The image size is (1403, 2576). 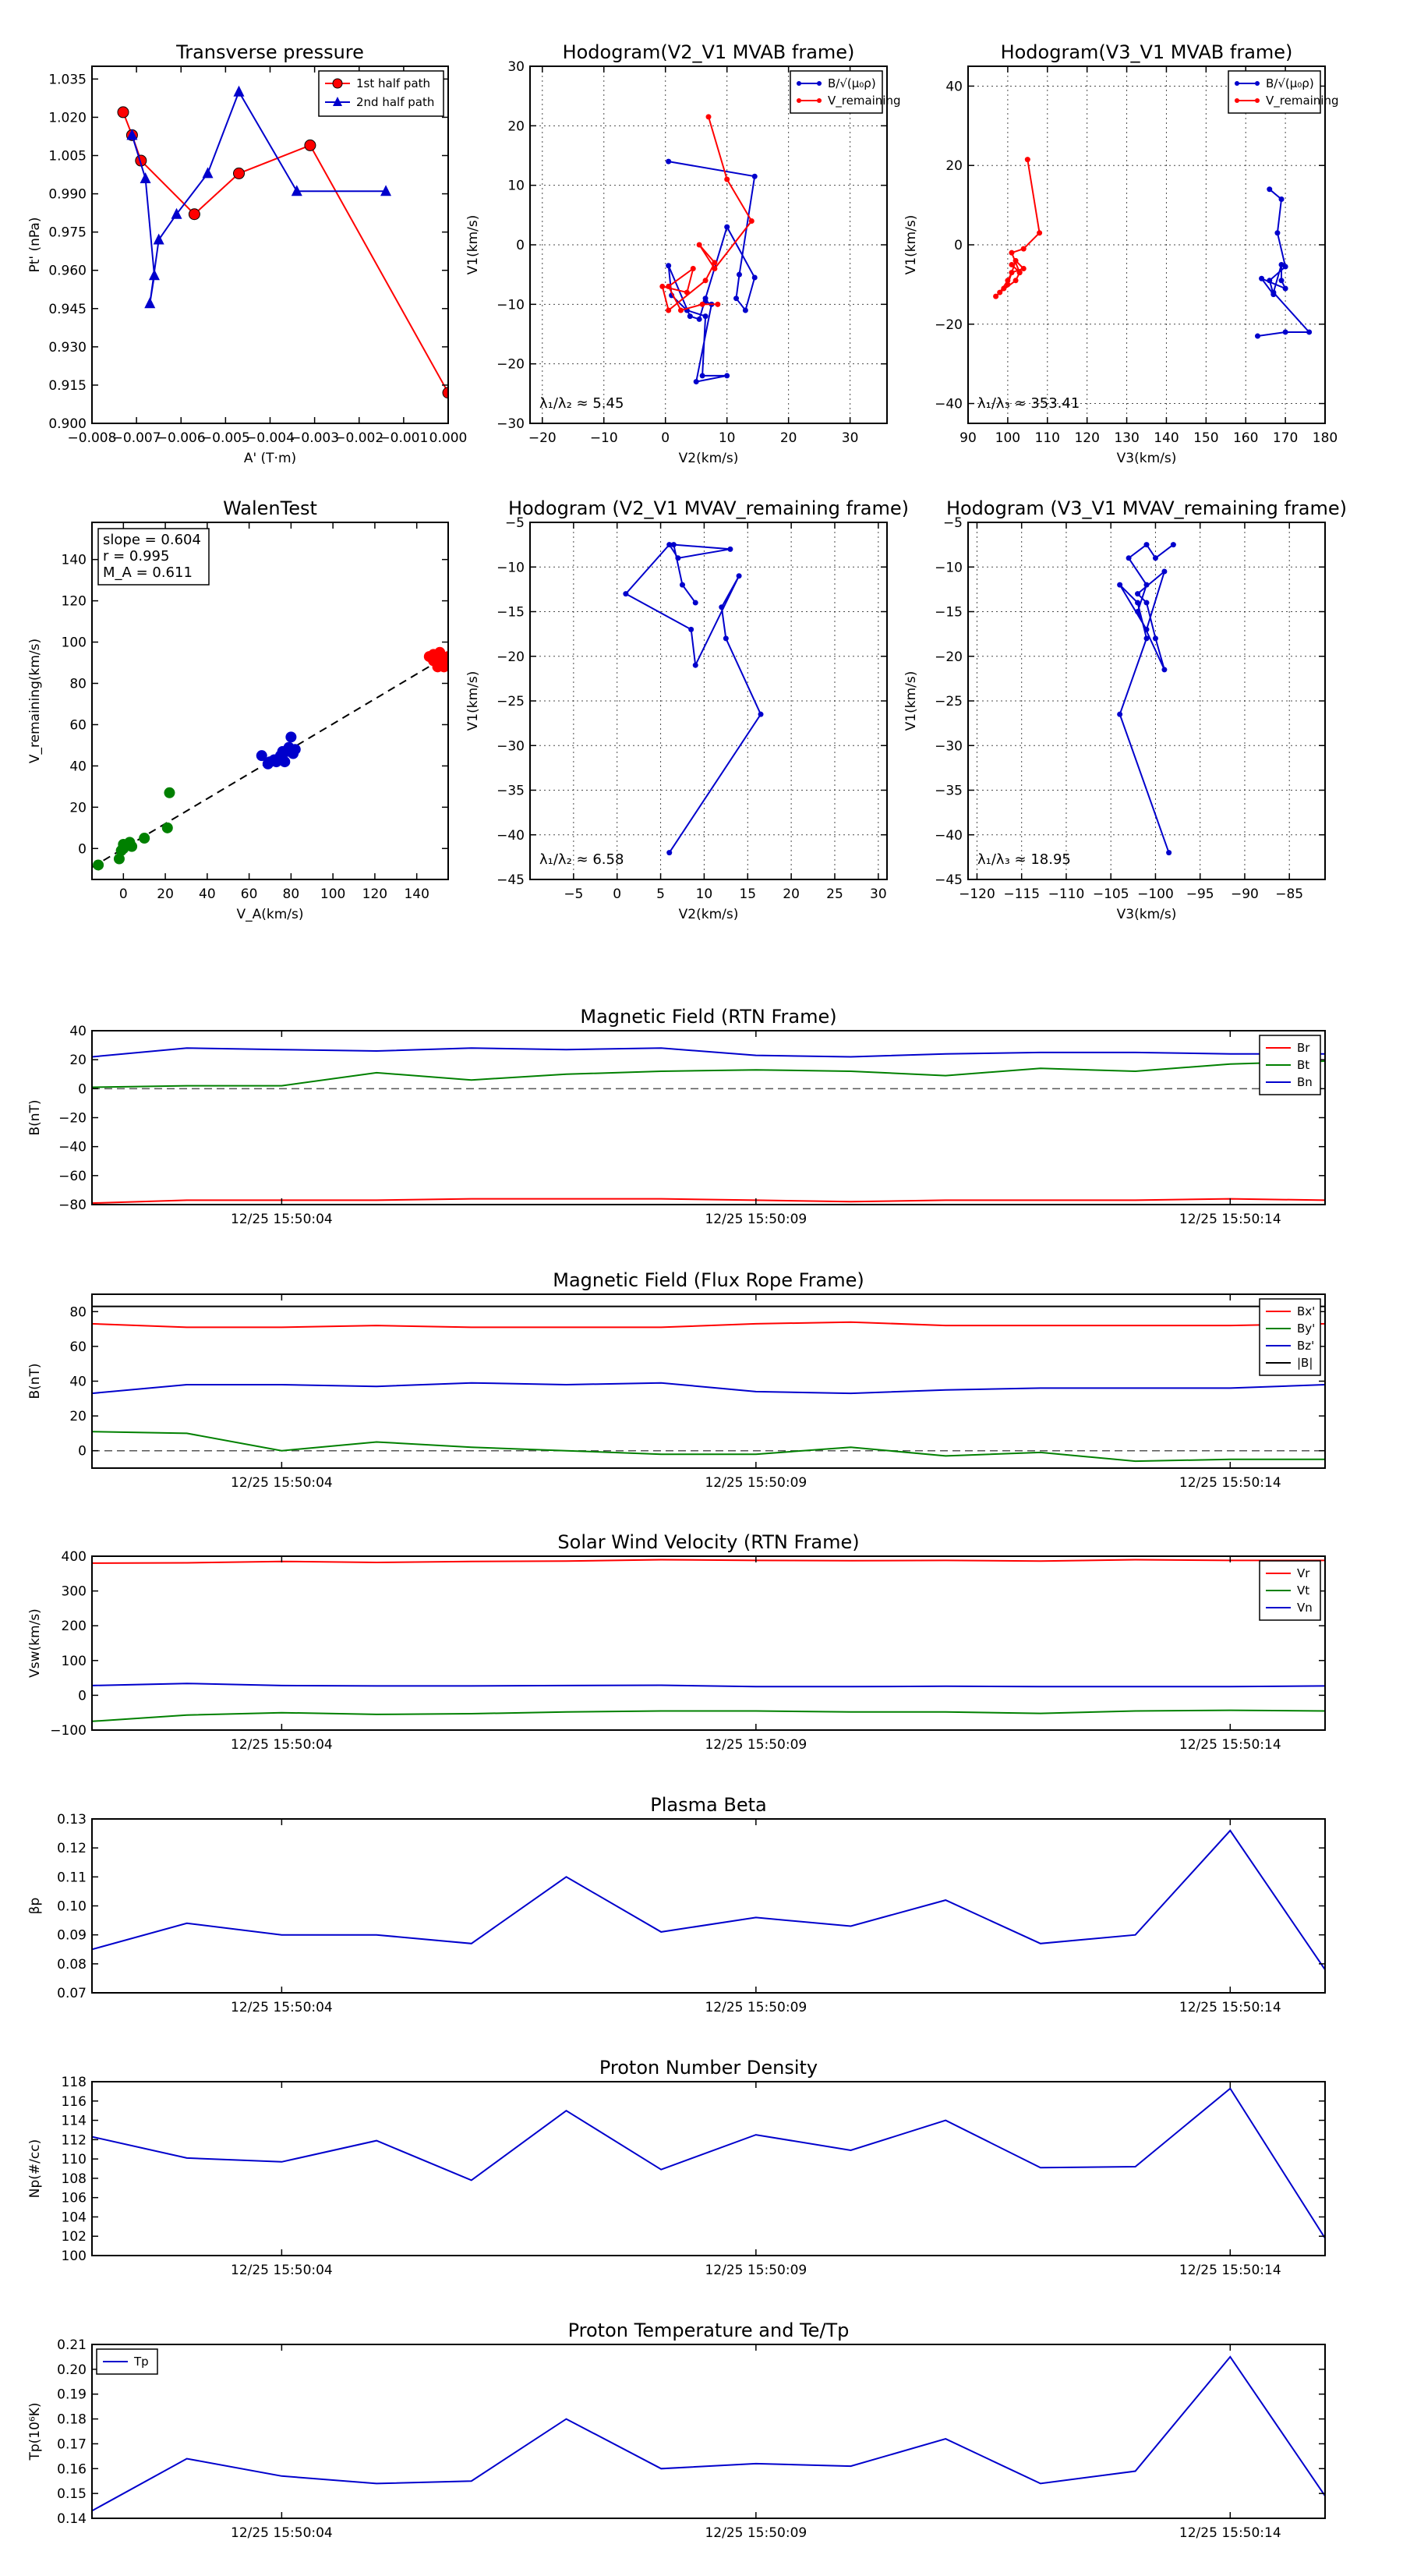 What do you see at coordinates (708, 1201) in the screenshot?
I see `series-line-Br` at bounding box center [708, 1201].